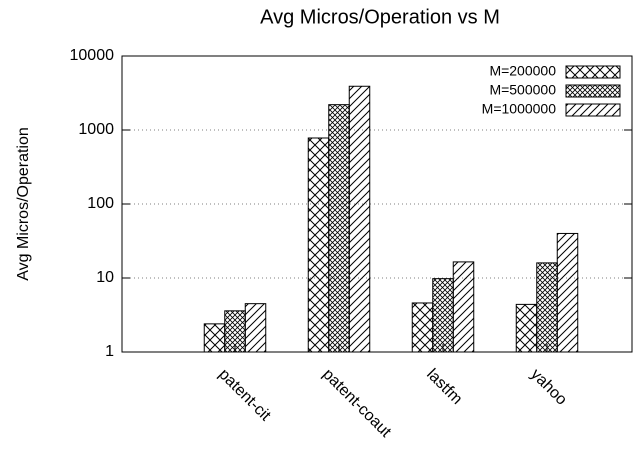 This screenshot has width=639, height=466. I want to click on x-tick-label: yahoo, so click(548, 387).